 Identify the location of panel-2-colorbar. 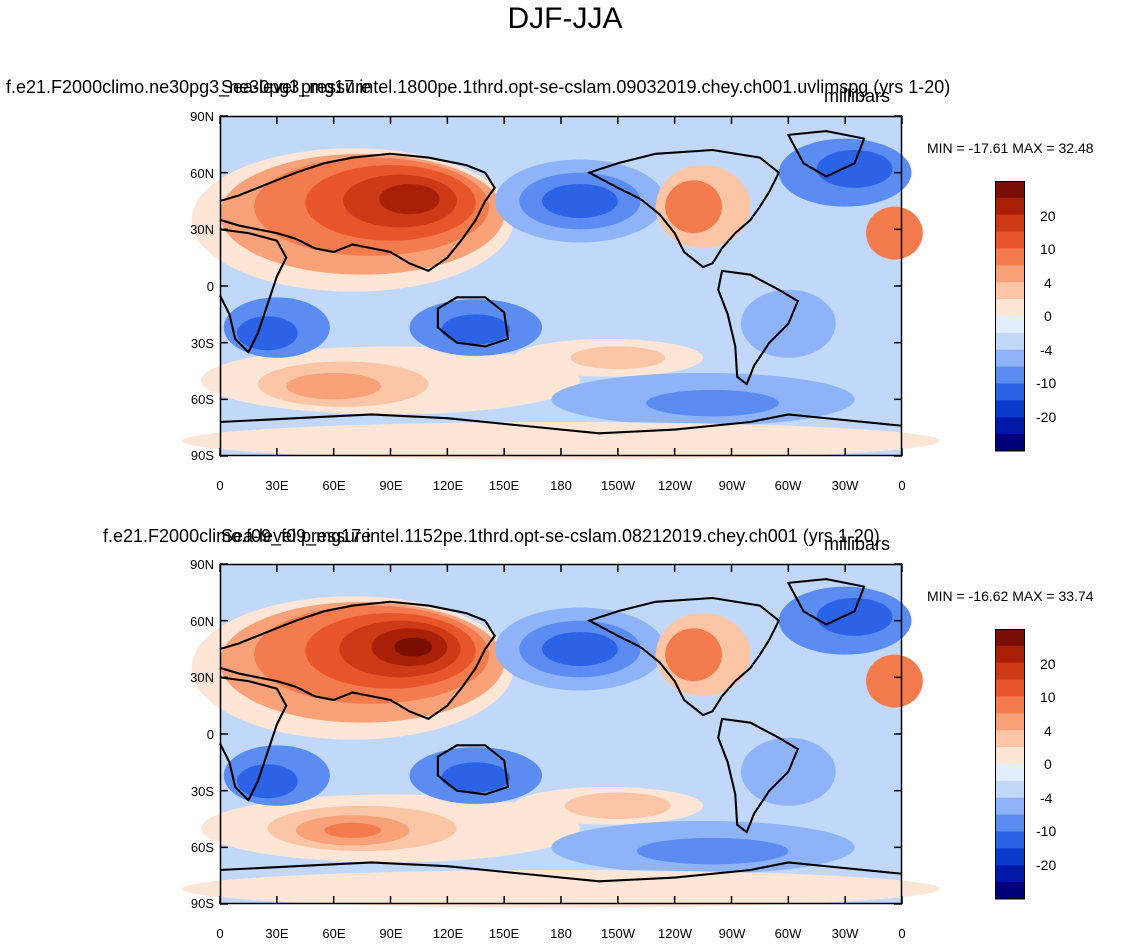
(1010, 764).